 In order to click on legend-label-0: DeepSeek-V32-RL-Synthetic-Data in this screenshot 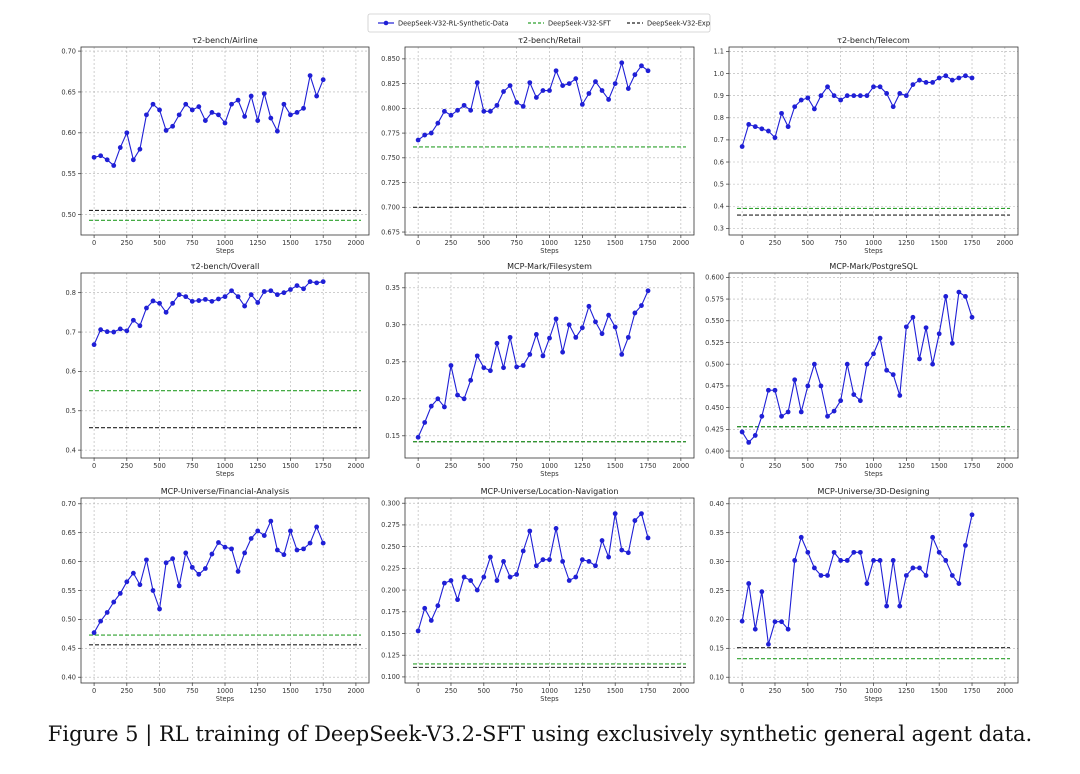, I will do `click(453, 24)`.